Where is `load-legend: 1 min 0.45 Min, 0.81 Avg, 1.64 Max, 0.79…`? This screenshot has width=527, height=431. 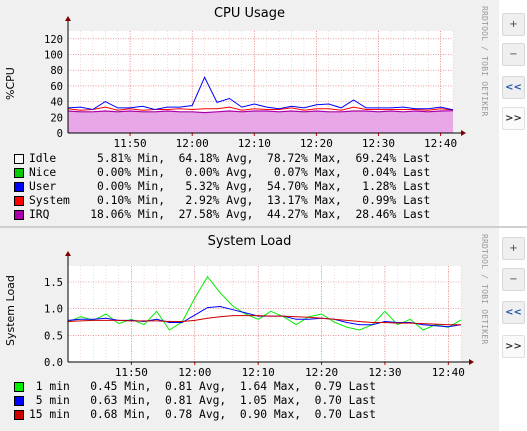 load-legend: 1 min 0.45 Min, 0.81 Avg, 1.64 Max, 0.79… is located at coordinates (195, 401).